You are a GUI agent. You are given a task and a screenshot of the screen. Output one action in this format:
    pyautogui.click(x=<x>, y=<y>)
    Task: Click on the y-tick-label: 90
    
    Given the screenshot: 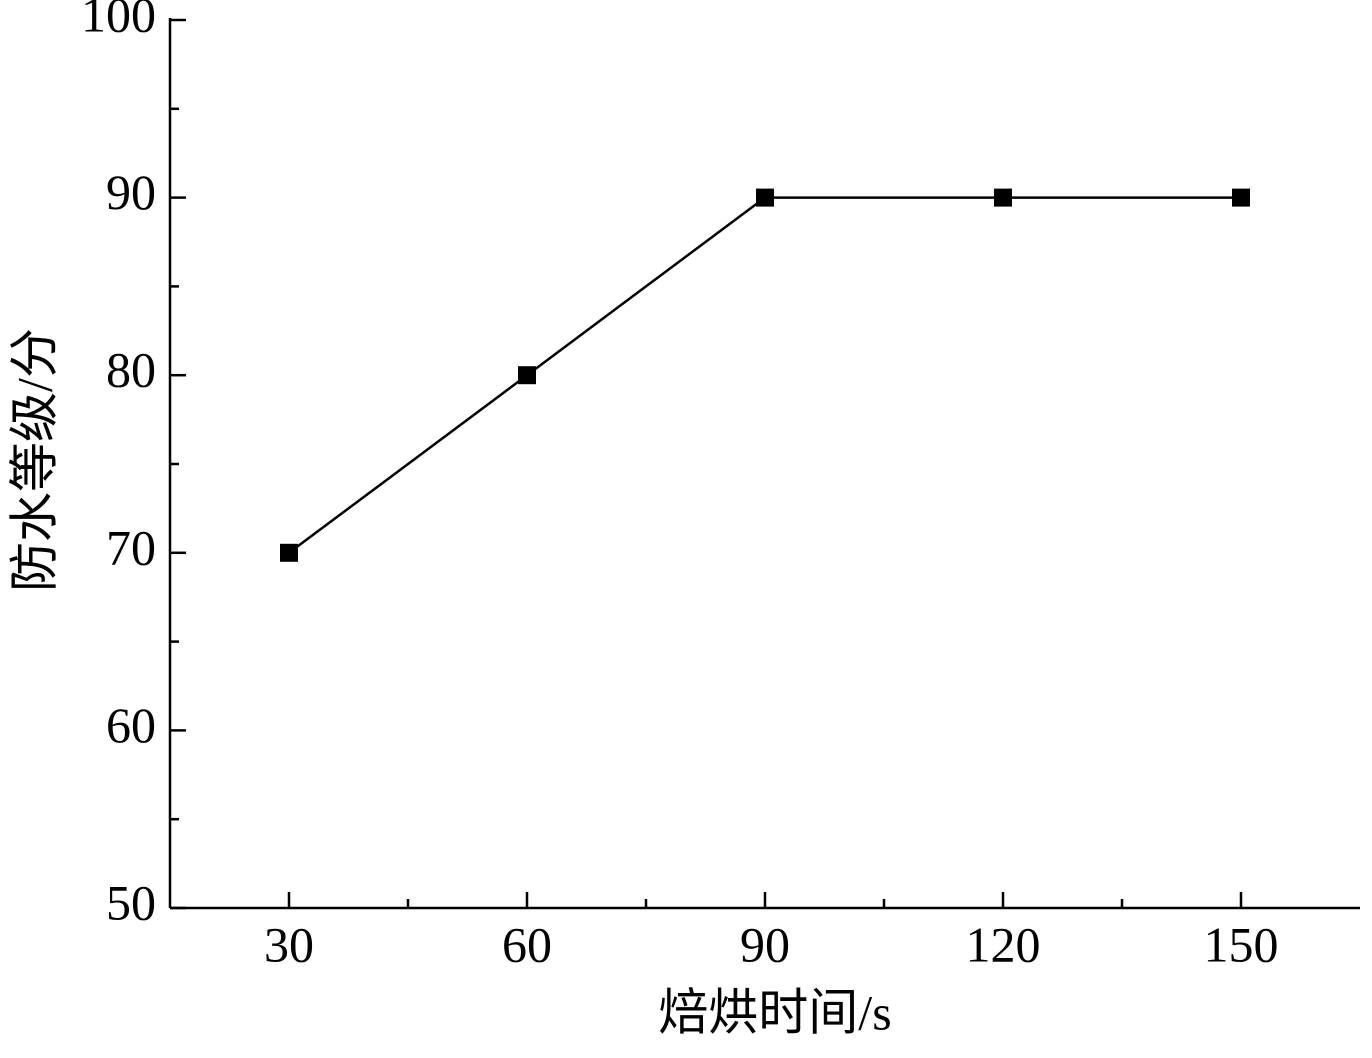 What is the action you would take?
    pyautogui.click(x=131, y=192)
    